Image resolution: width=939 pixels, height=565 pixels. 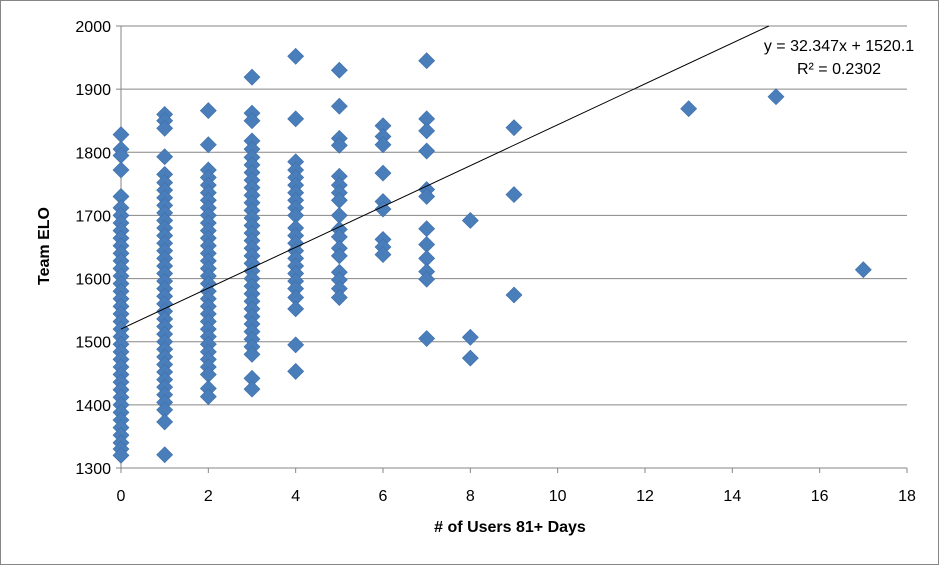 I want to click on x-tick-label: 10, so click(x=558, y=496).